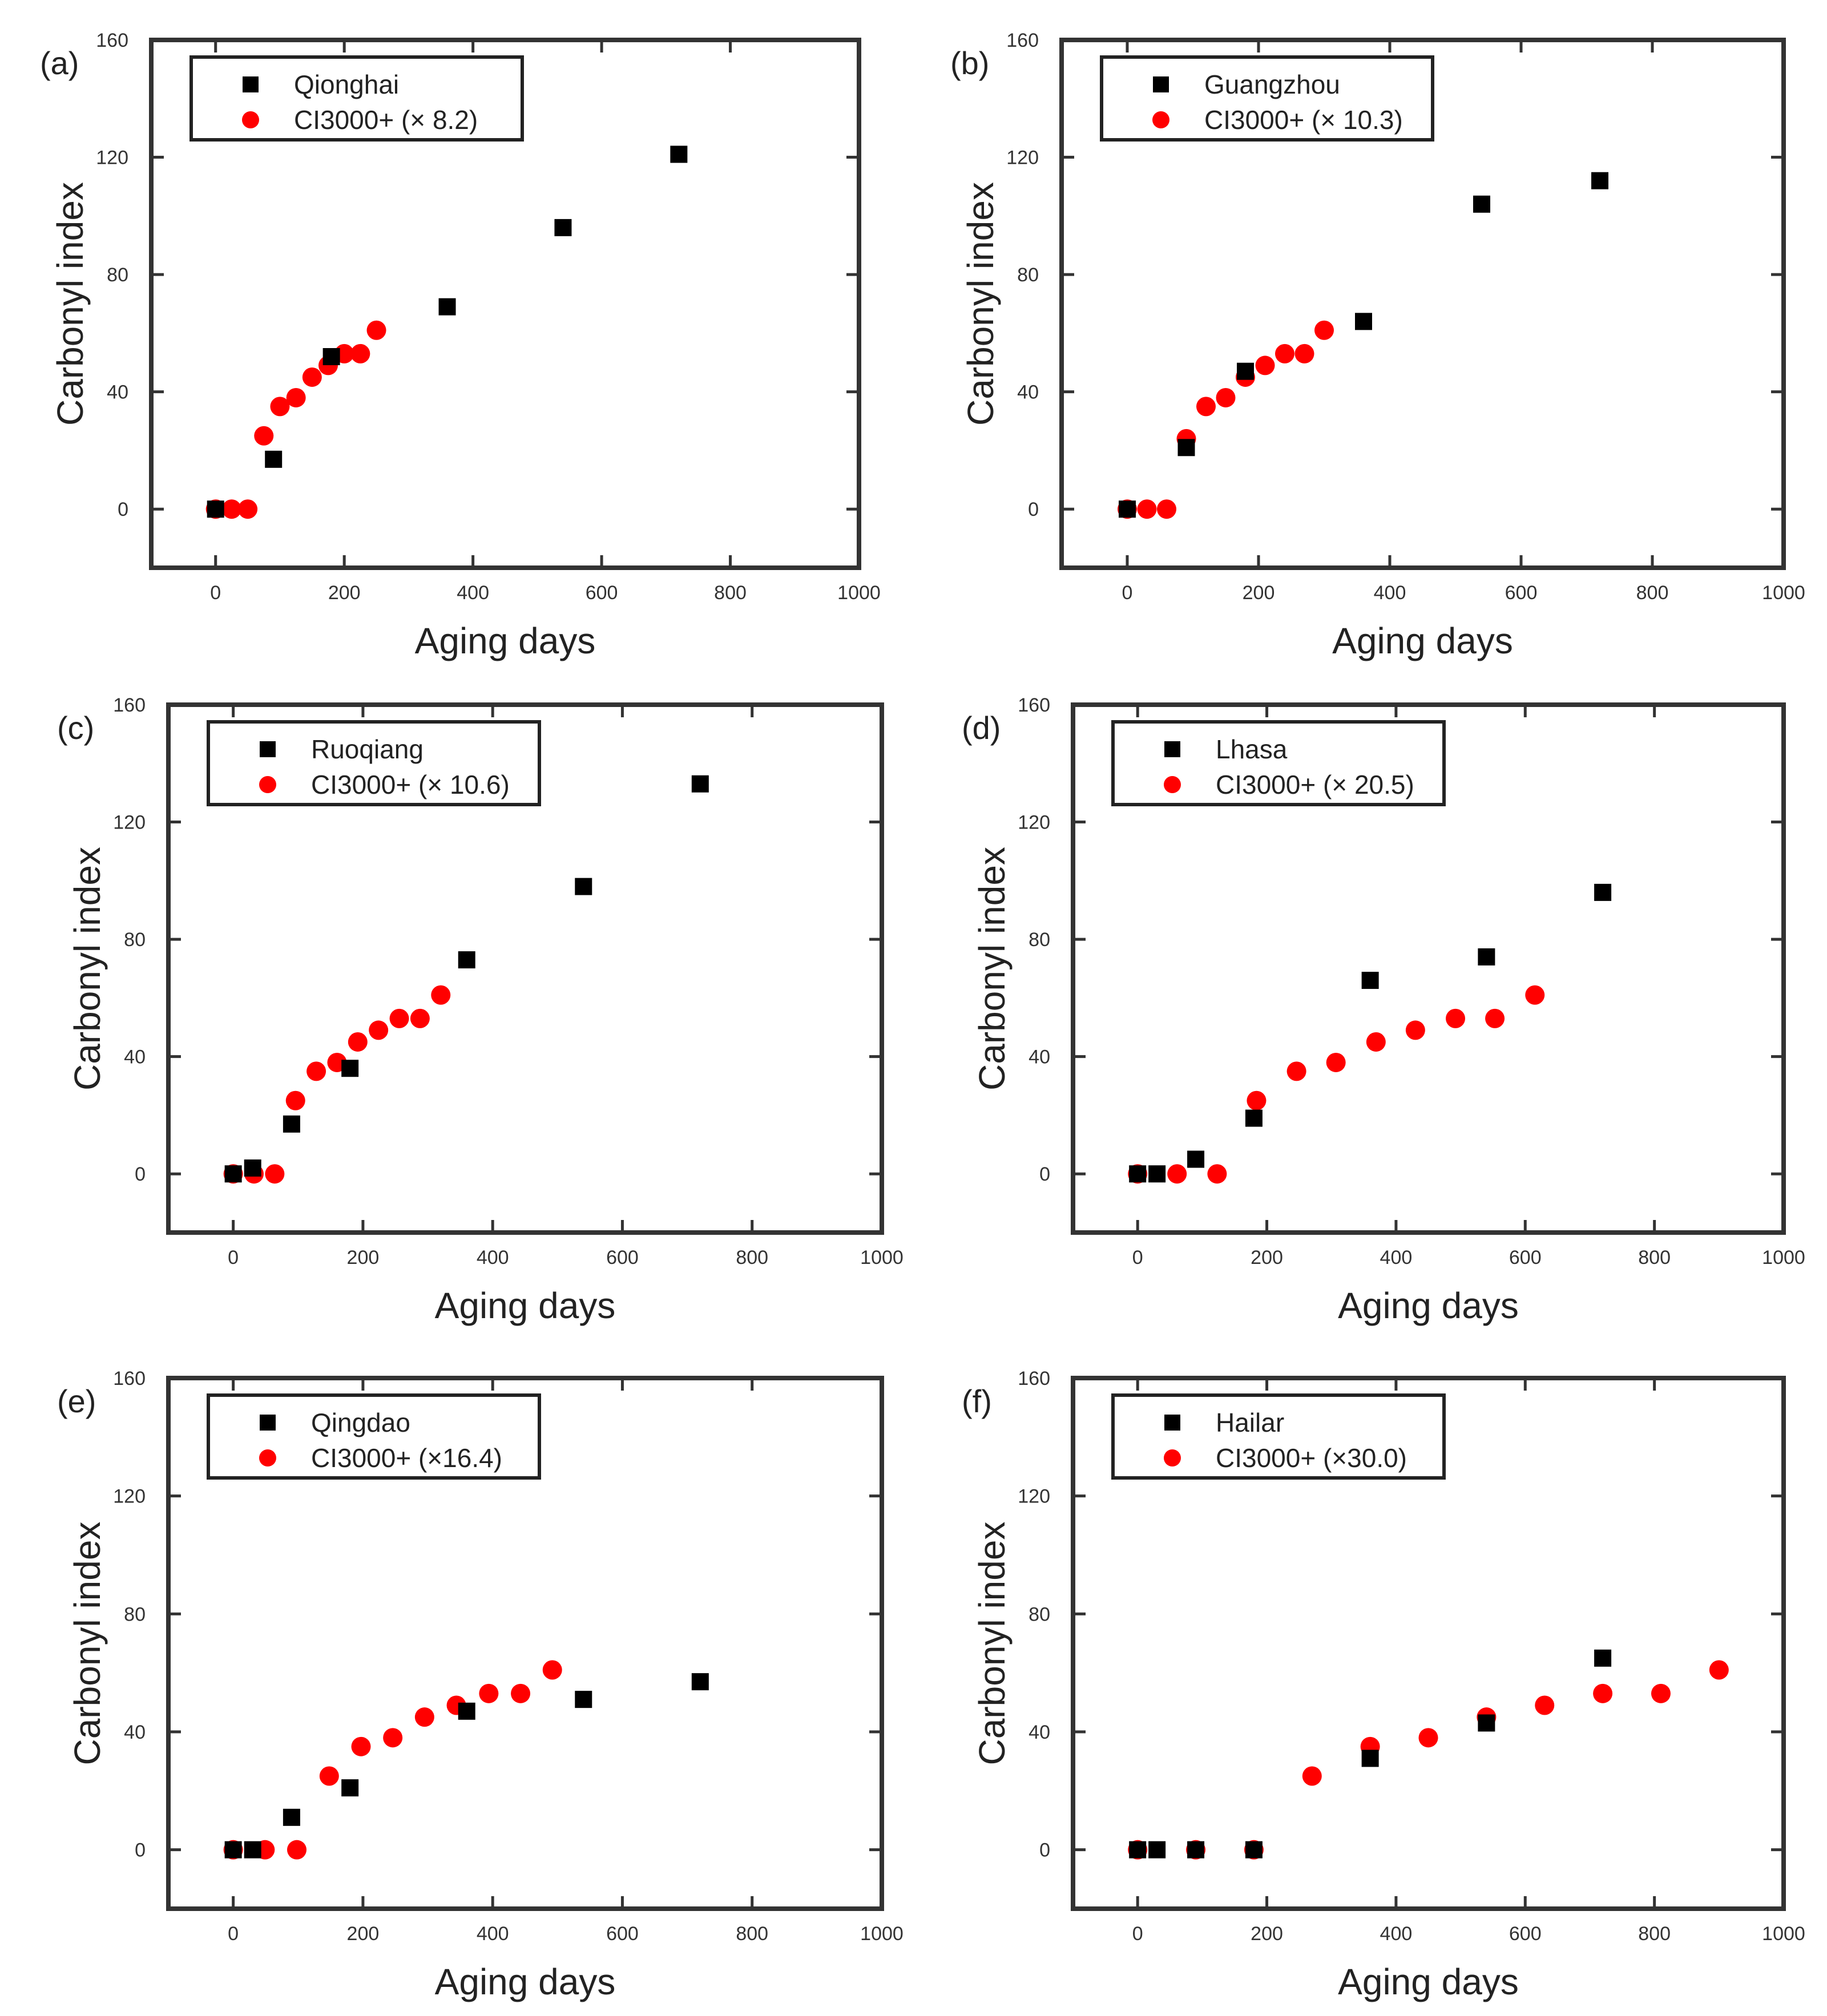 The image size is (1827, 2016). I want to click on y-tick-label: 40, so click(135, 1057).